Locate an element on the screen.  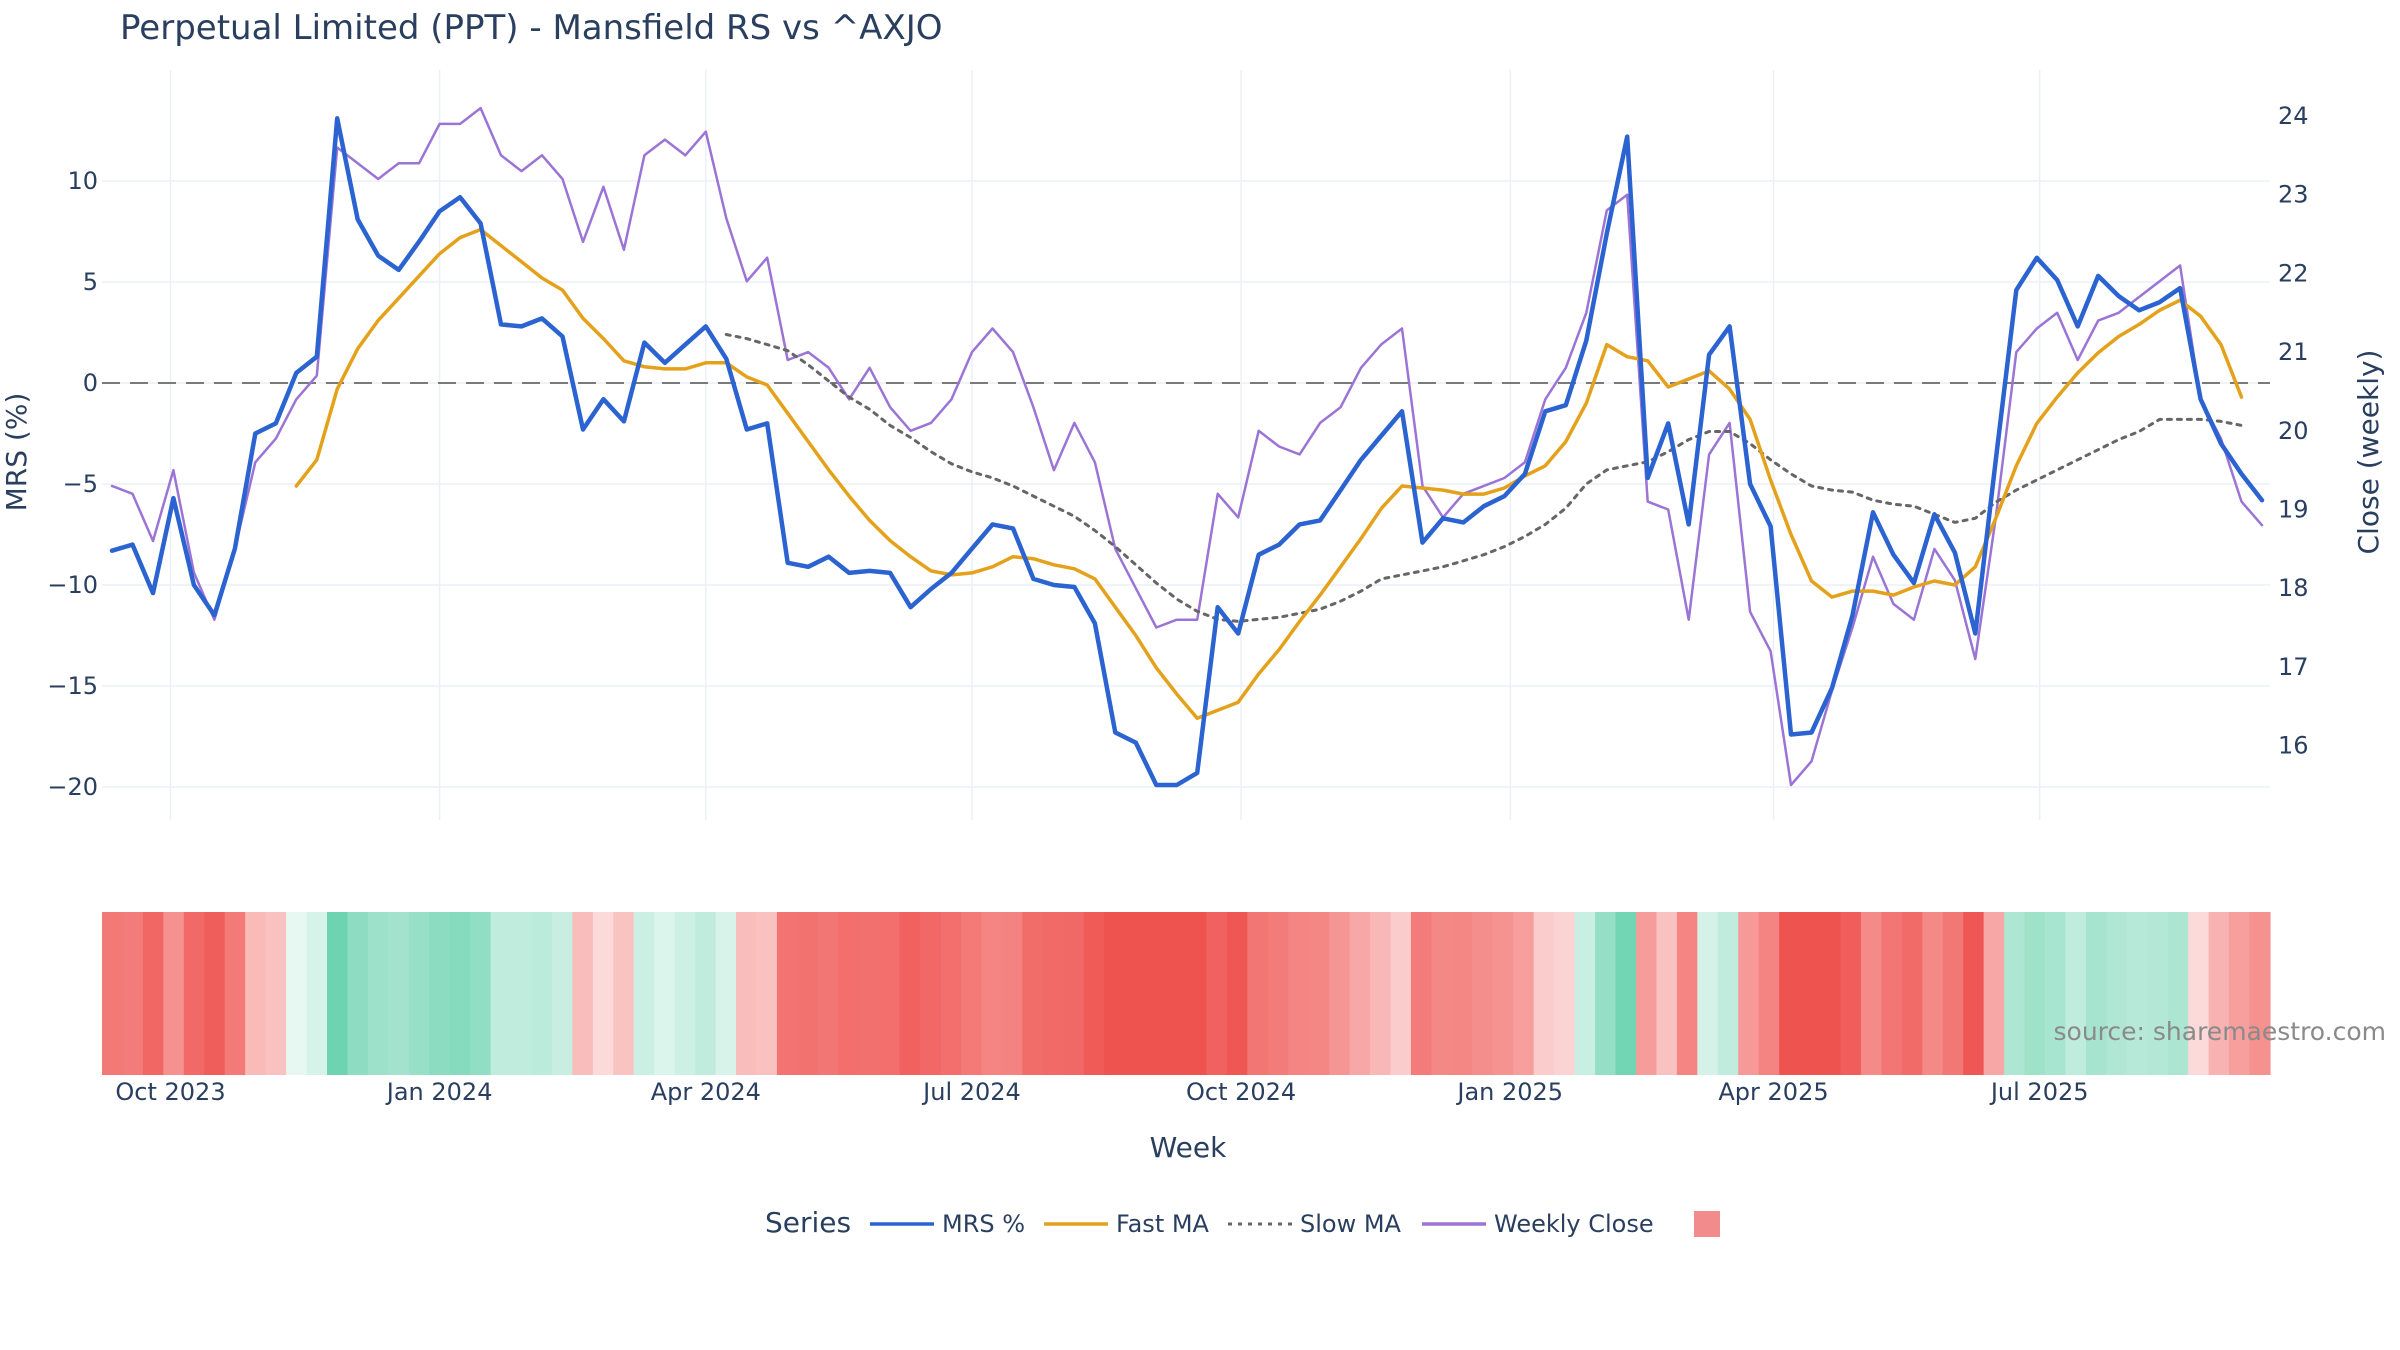
legend-label-weekly-close: Weekly Close is located at coordinates (1574, 1224).